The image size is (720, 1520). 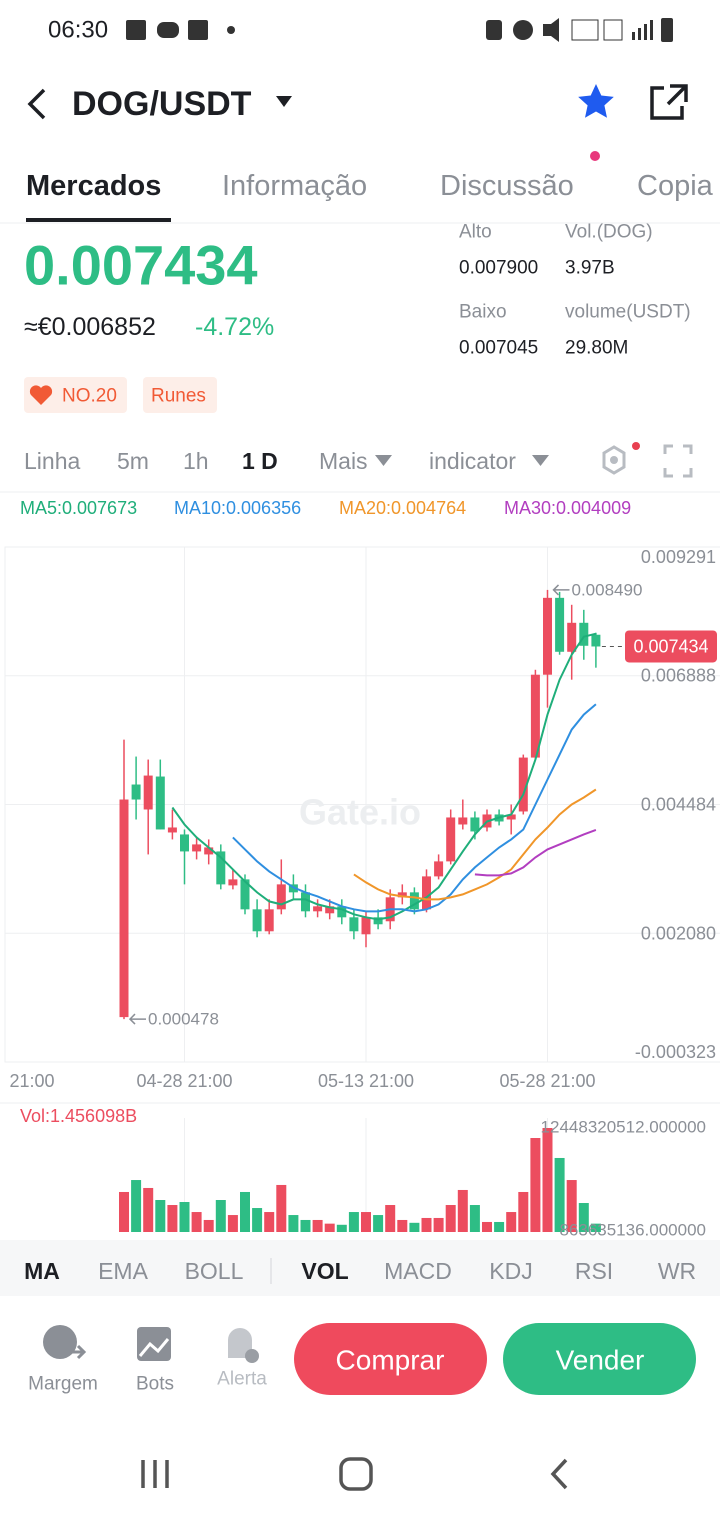 What do you see at coordinates (343, 461) in the screenshot?
I see `timeframe: Mais` at bounding box center [343, 461].